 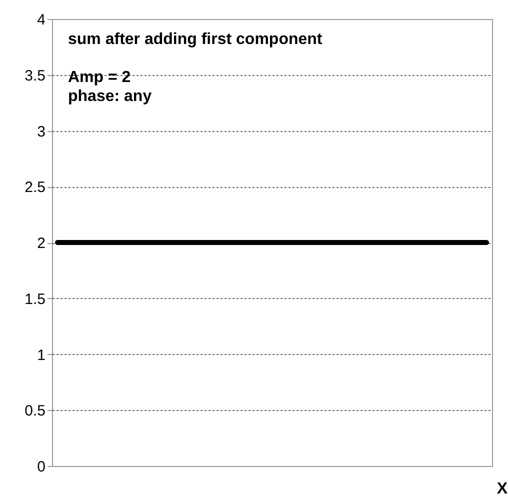 I want to click on y-tick-label: 0, so click(x=41, y=467).